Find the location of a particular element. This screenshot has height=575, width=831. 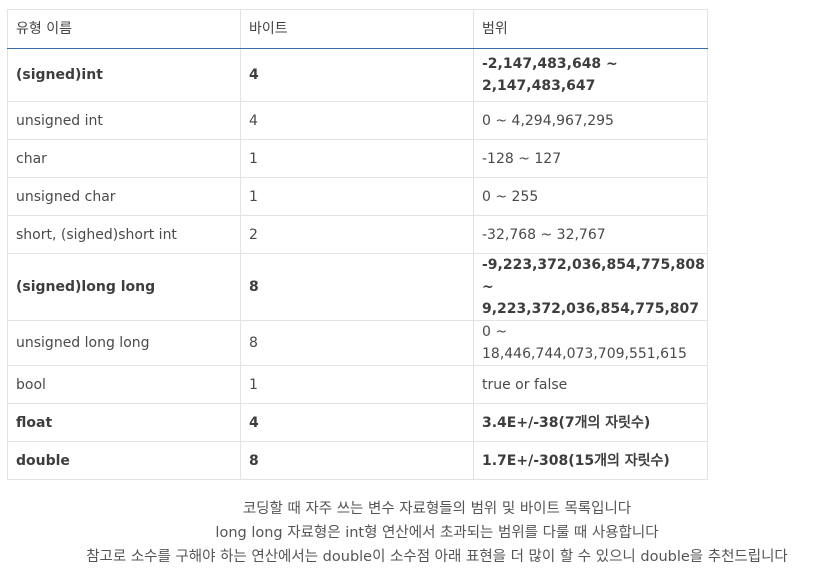

cell-range: 0 ~ 255 is located at coordinates (590, 196).